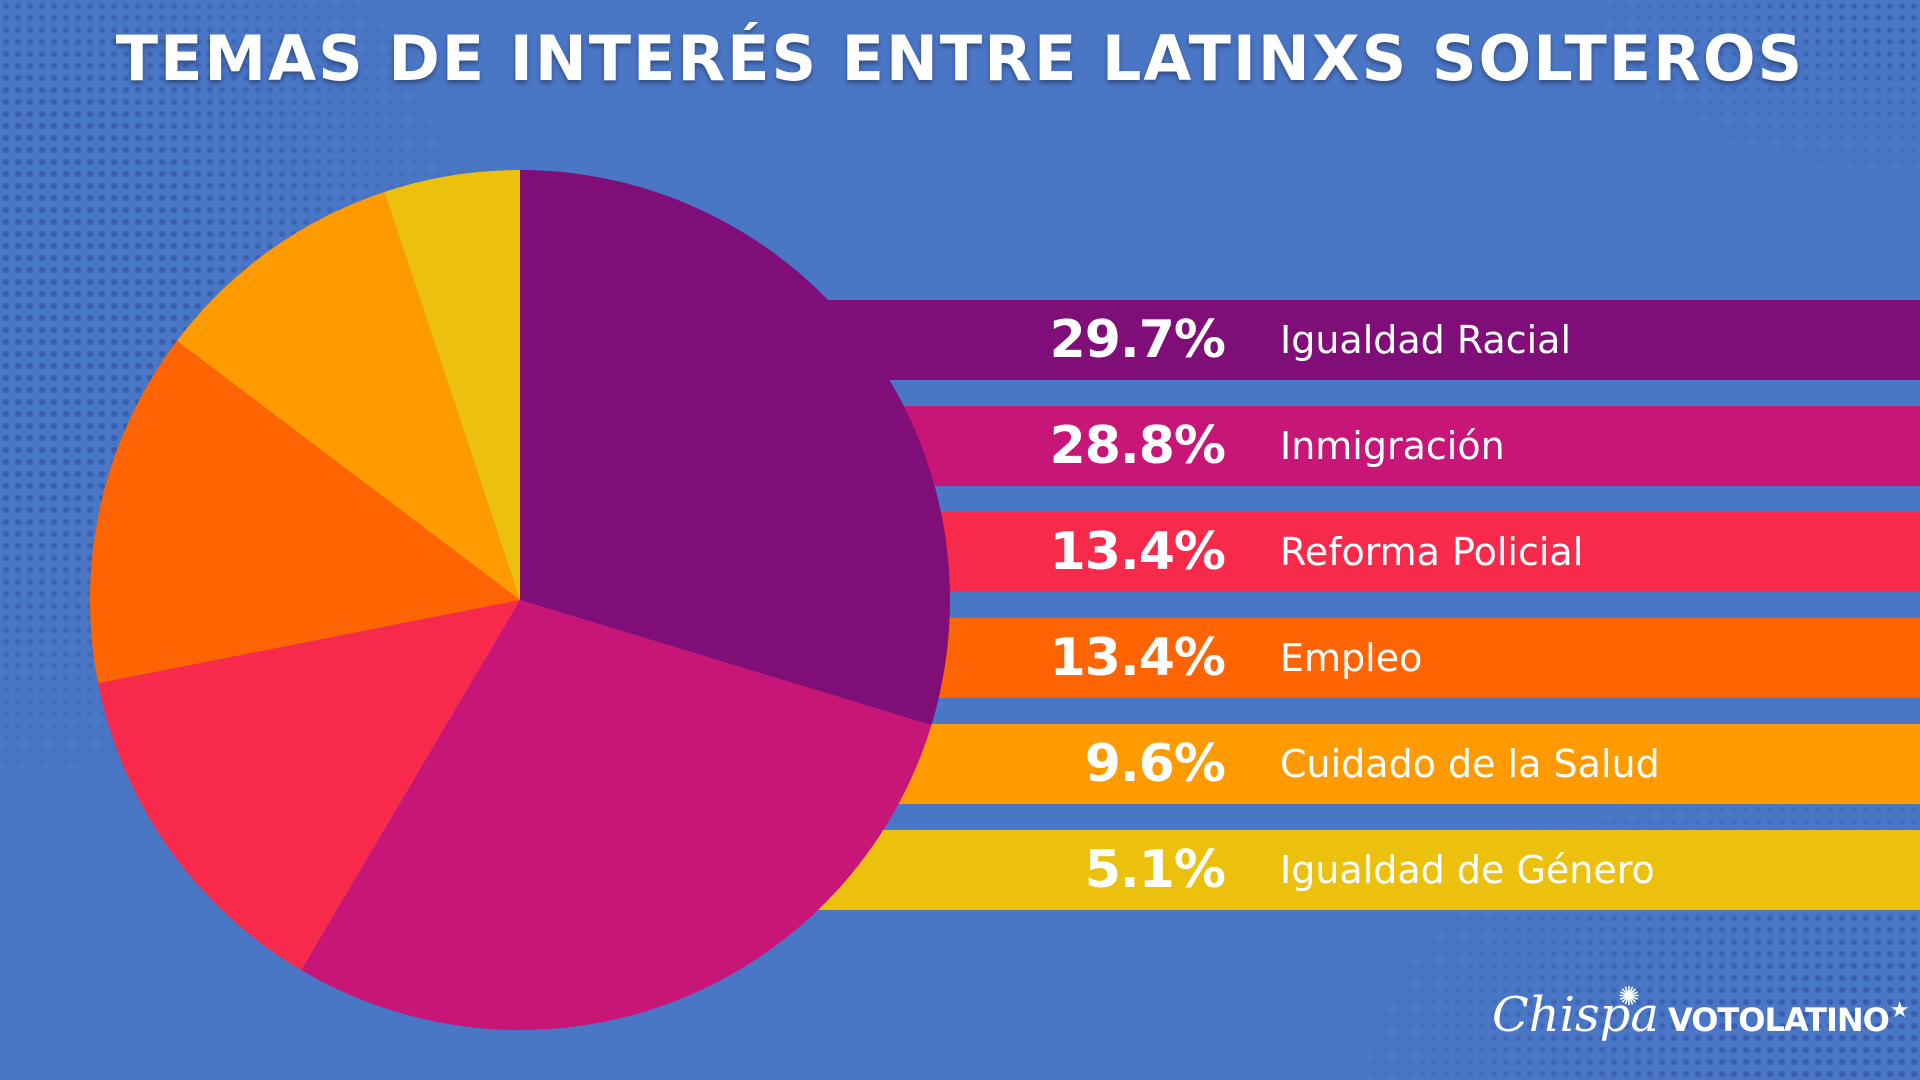 The width and height of the screenshot is (1920, 1080). I want to click on legend-value: 28.8%, so click(1137, 446).